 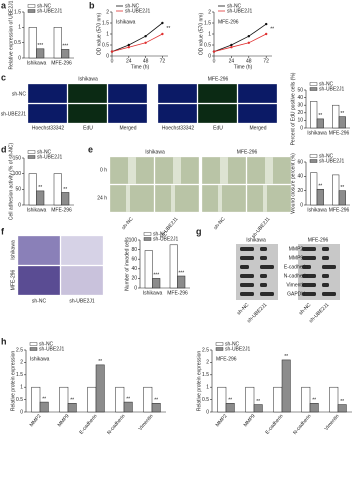 What do you see at coordinates (11, 34) in the screenshot?
I see `y-axis-label: Relative expression of UBE2J1` at bounding box center [11, 34].